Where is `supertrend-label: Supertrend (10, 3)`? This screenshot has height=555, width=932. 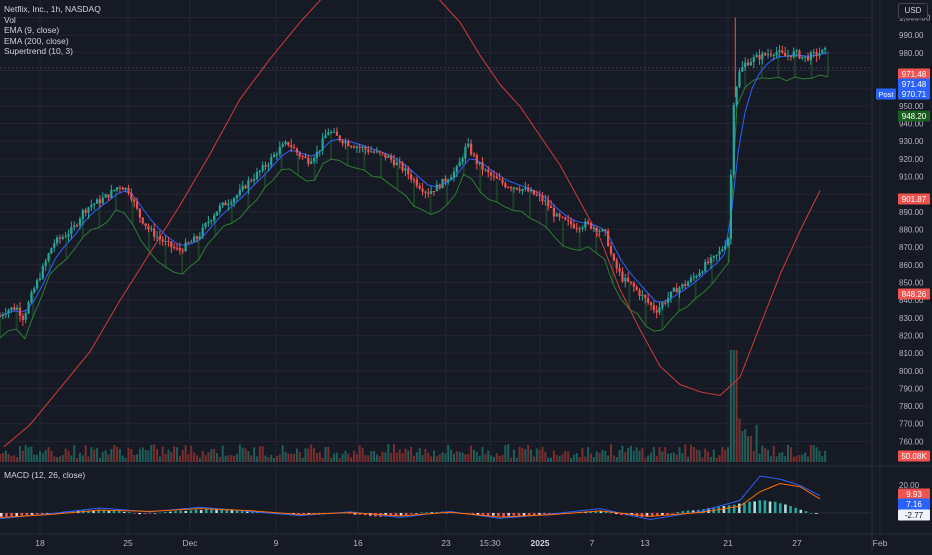
supertrend-label: Supertrend (10, 3) is located at coordinates (38, 51).